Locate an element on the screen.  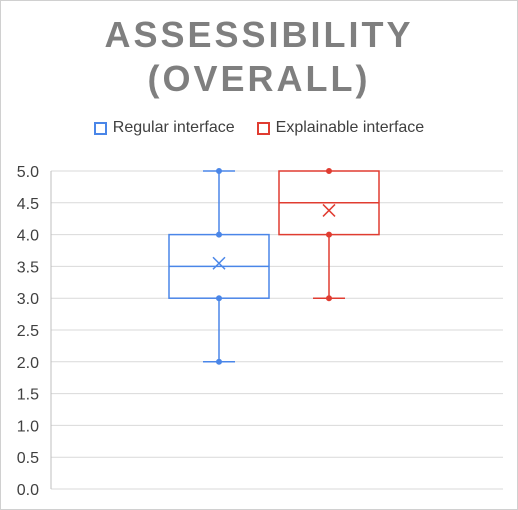
legend-swatch-regular is located at coordinates (100, 128).